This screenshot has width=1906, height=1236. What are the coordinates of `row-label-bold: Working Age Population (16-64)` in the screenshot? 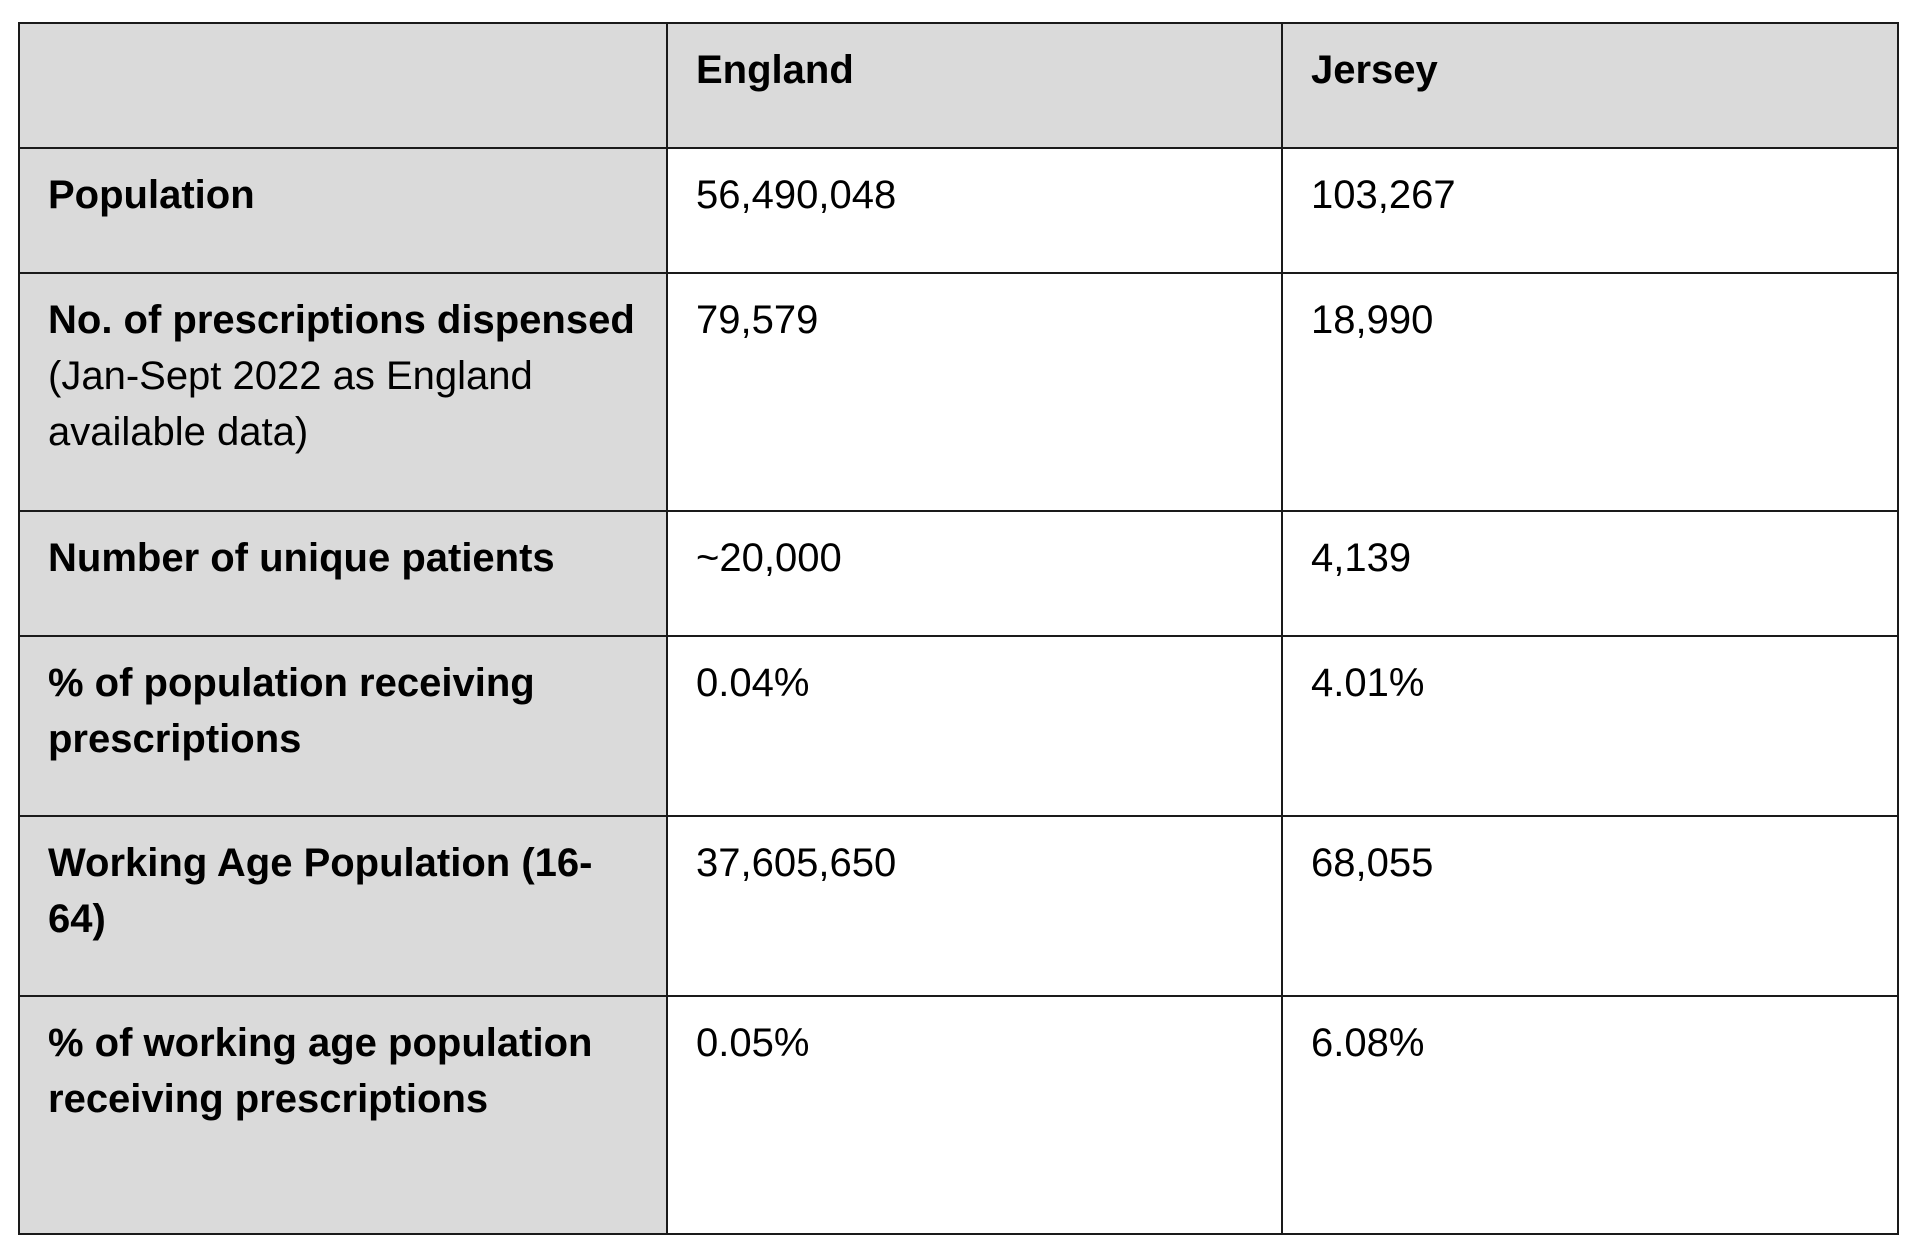 It's located at (320, 891).